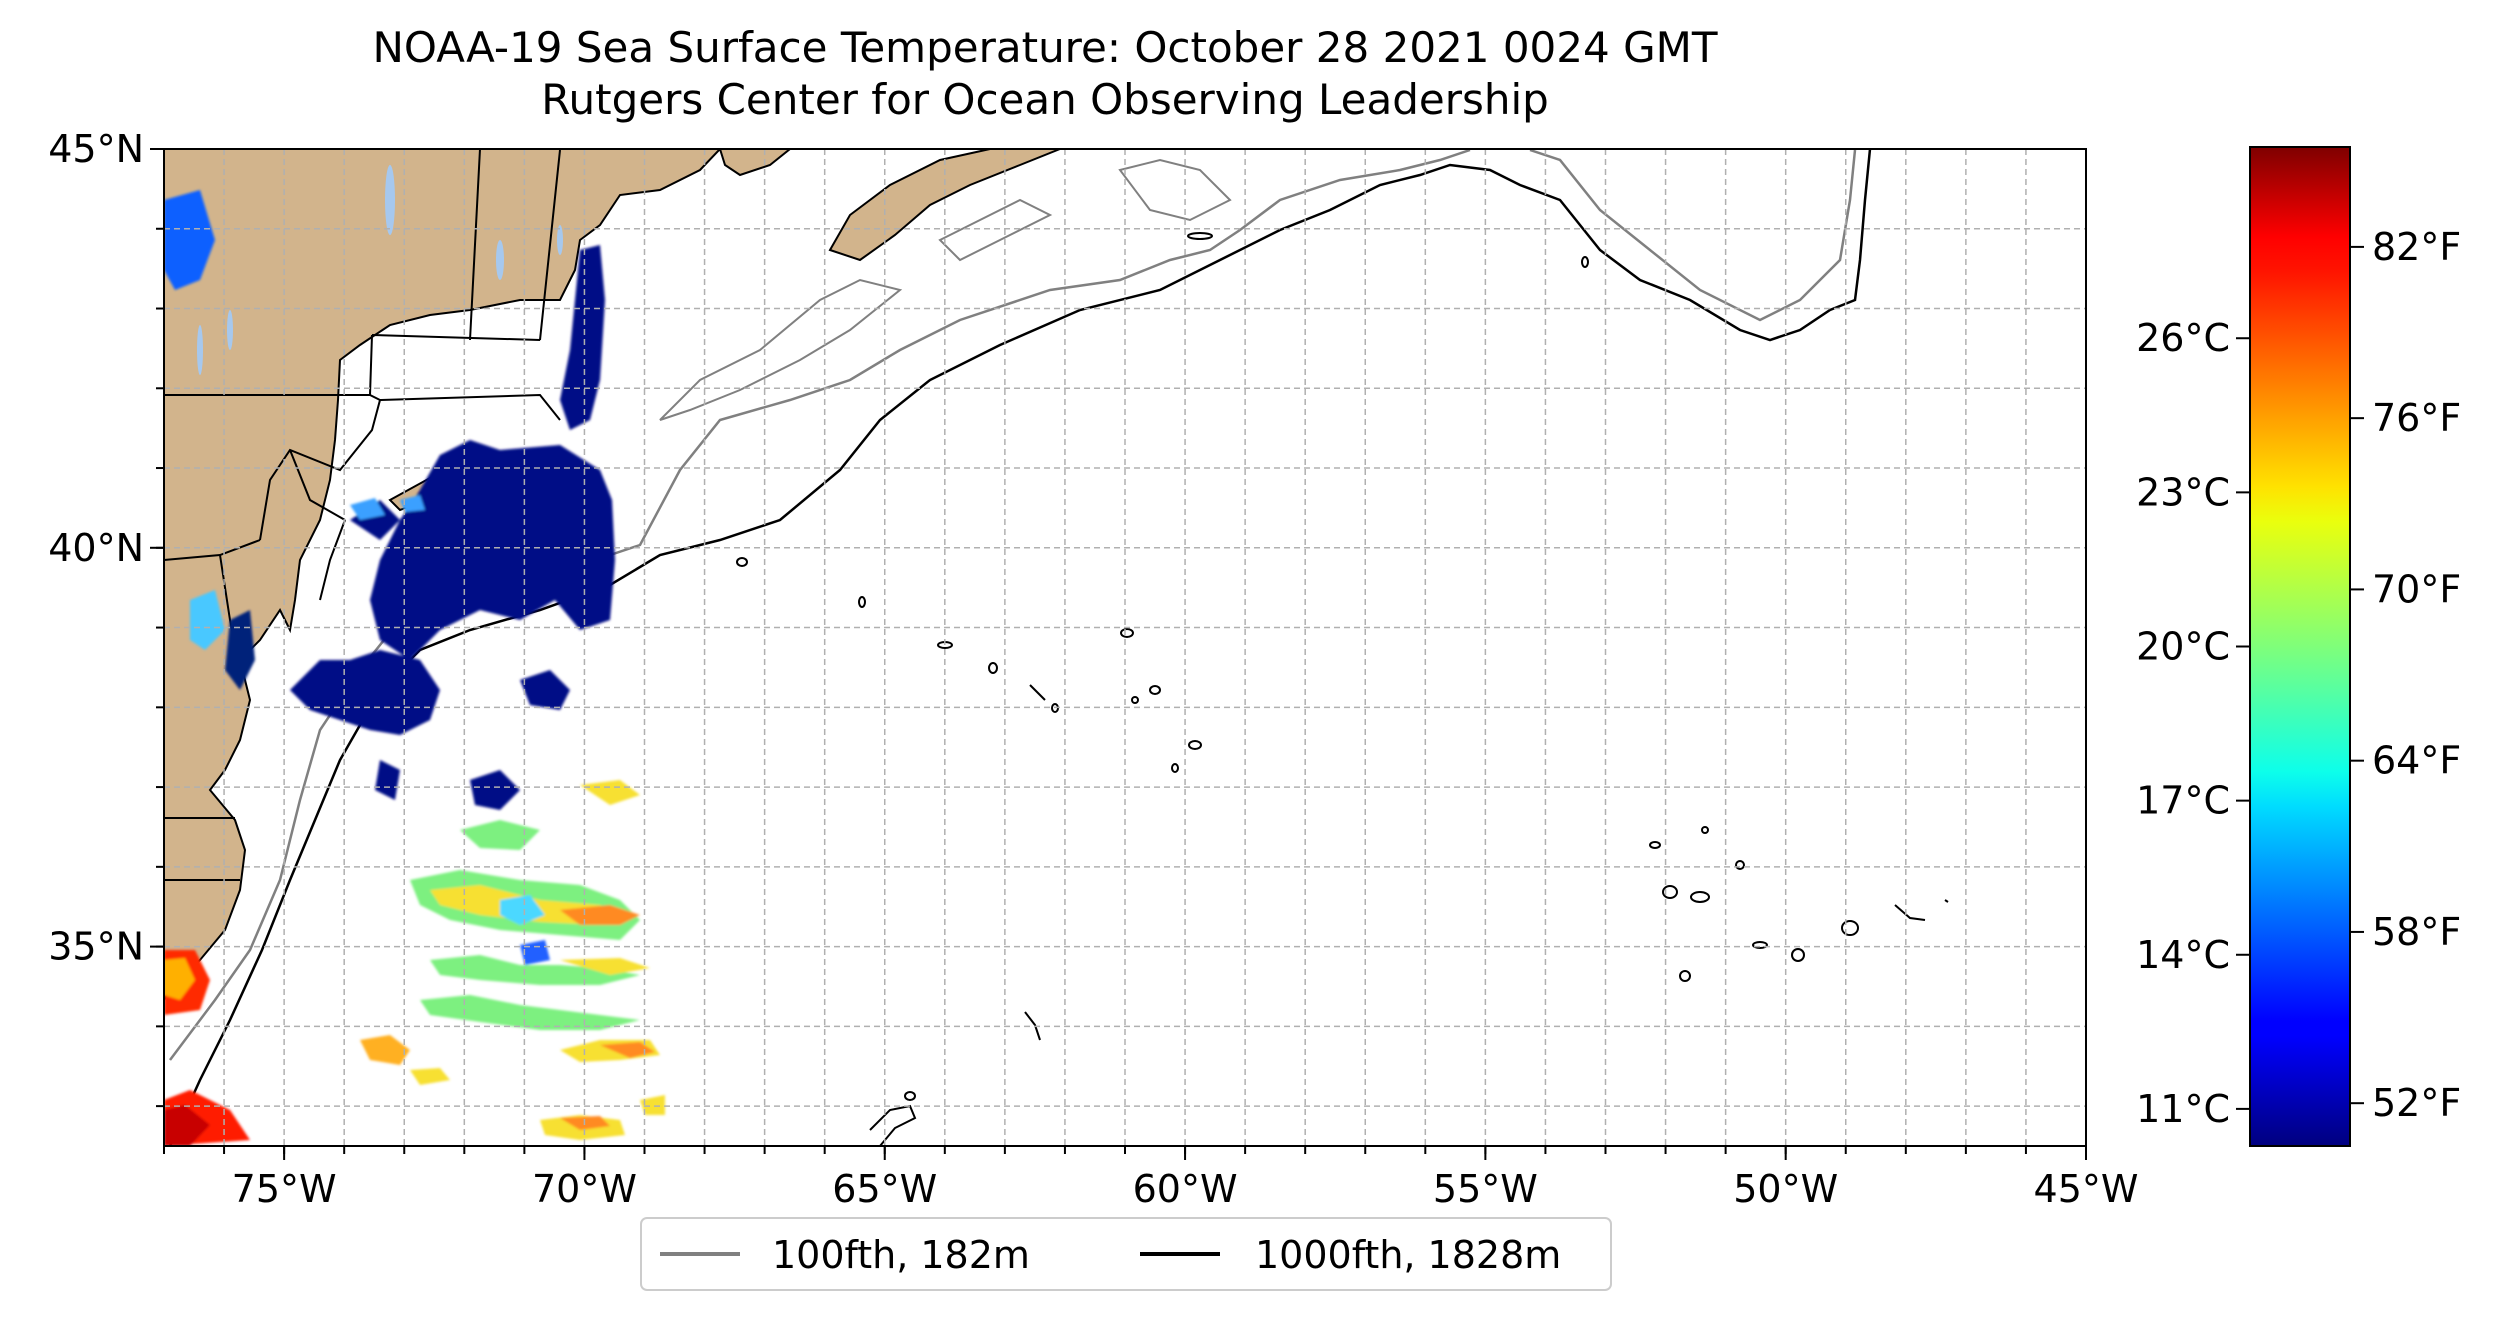  What do you see at coordinates (945, 289) in the screenshot?
I see `isobath-100fth-banks` at bounding box center [945, 289].